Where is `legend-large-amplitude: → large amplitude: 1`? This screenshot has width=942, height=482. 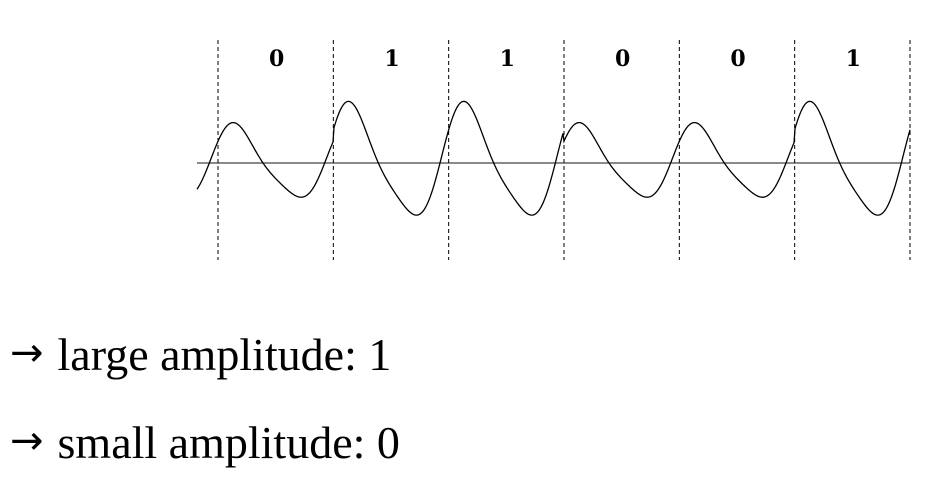
legend-large-amplitude: → large amplitude: 1 is located at coordinates (200, 355).